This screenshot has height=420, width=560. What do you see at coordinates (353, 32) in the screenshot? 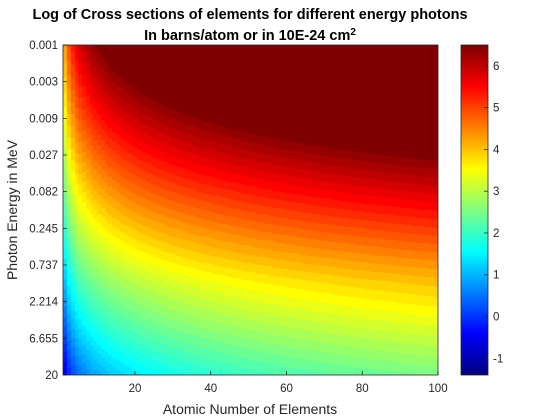
I see `chart-subtitle-superscript: 2` at bounding box center [353, 32].